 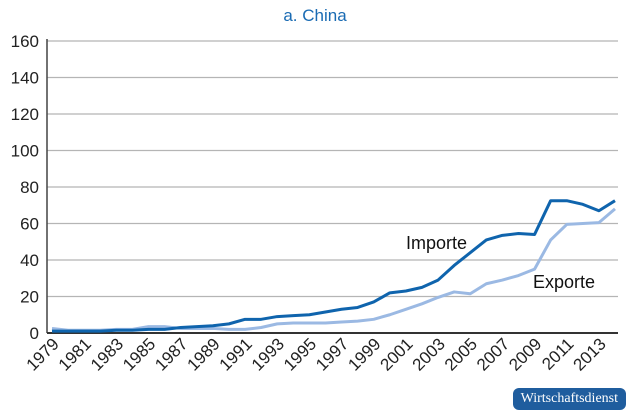 What do you see at coordinates (29, 224) in the screenshot?
I see `y-tick-label: 60` at bounding box center [29, 224].